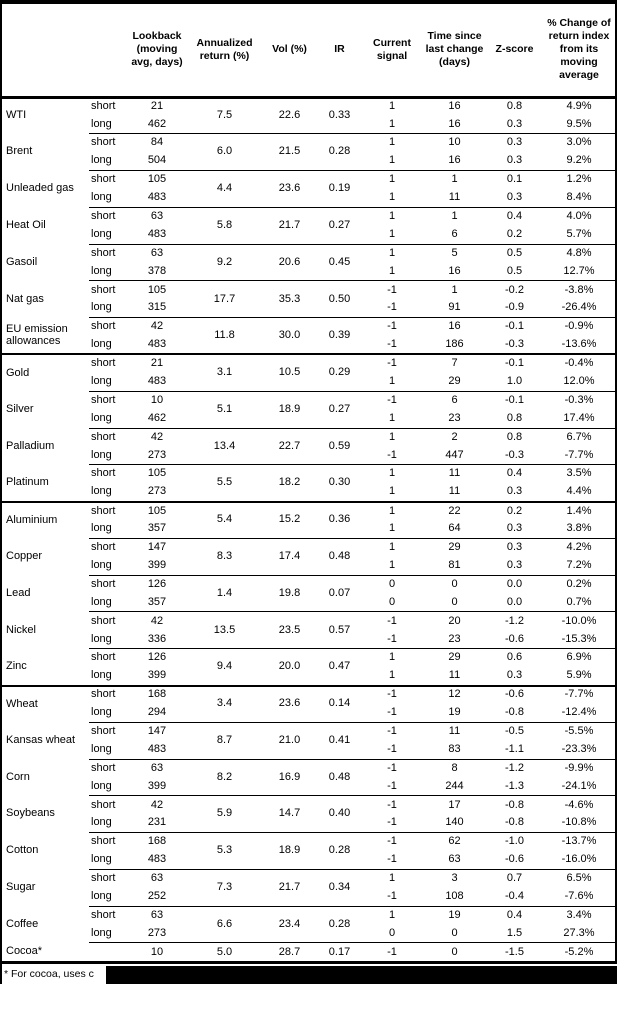  Describe the element at coordinates (21, 629) in the screenshot. I see `commodity-name-cell: Nickel` at that location.